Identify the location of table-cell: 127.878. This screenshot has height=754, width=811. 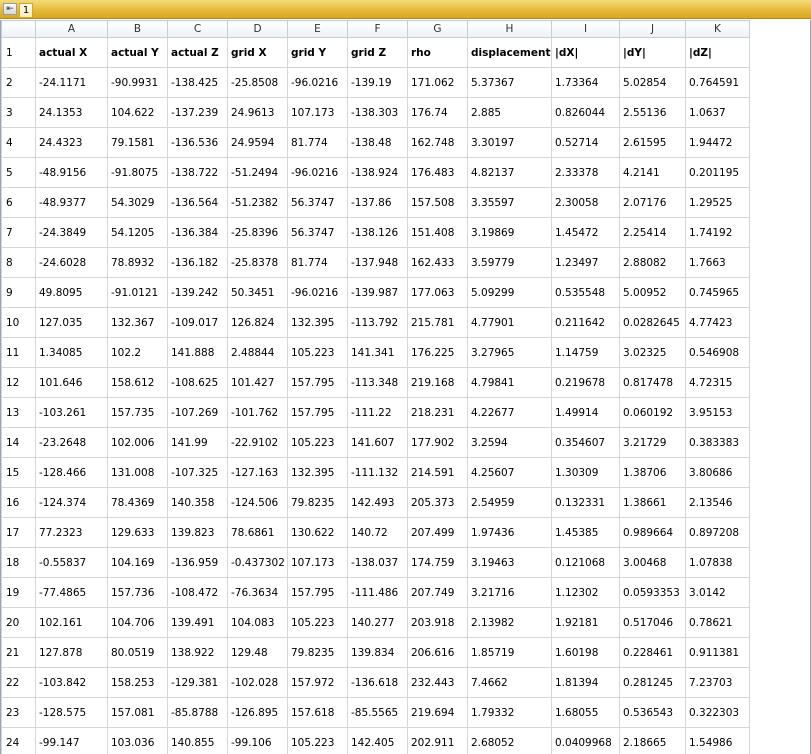
(71, 652).